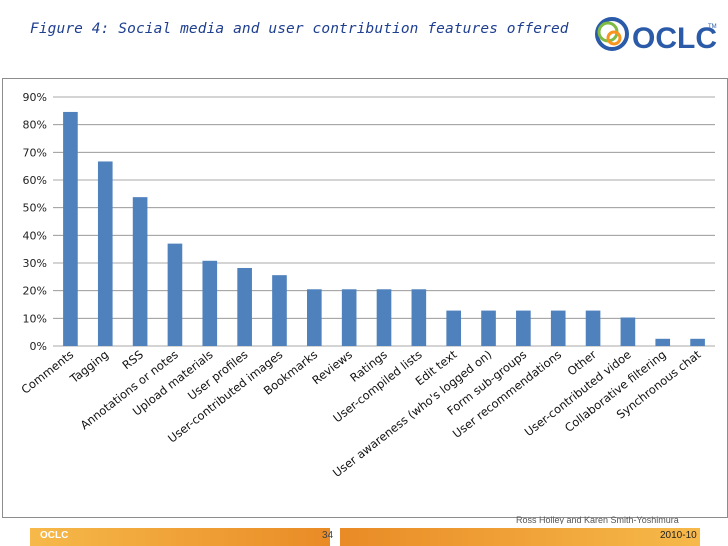 The height and width of the screenshot is (546, 728). I want to click on y-tick-label: 90%, so click(35, 97).